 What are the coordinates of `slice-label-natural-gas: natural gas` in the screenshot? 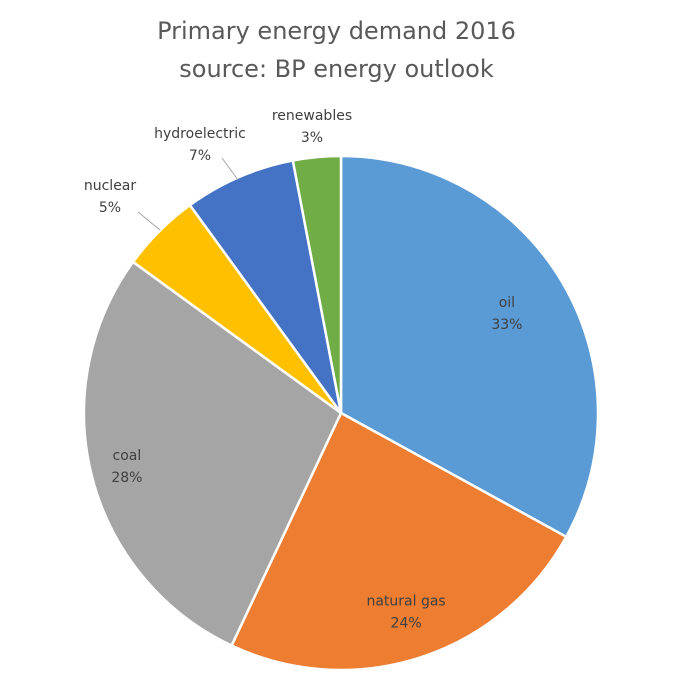 It's located at (405, 601).